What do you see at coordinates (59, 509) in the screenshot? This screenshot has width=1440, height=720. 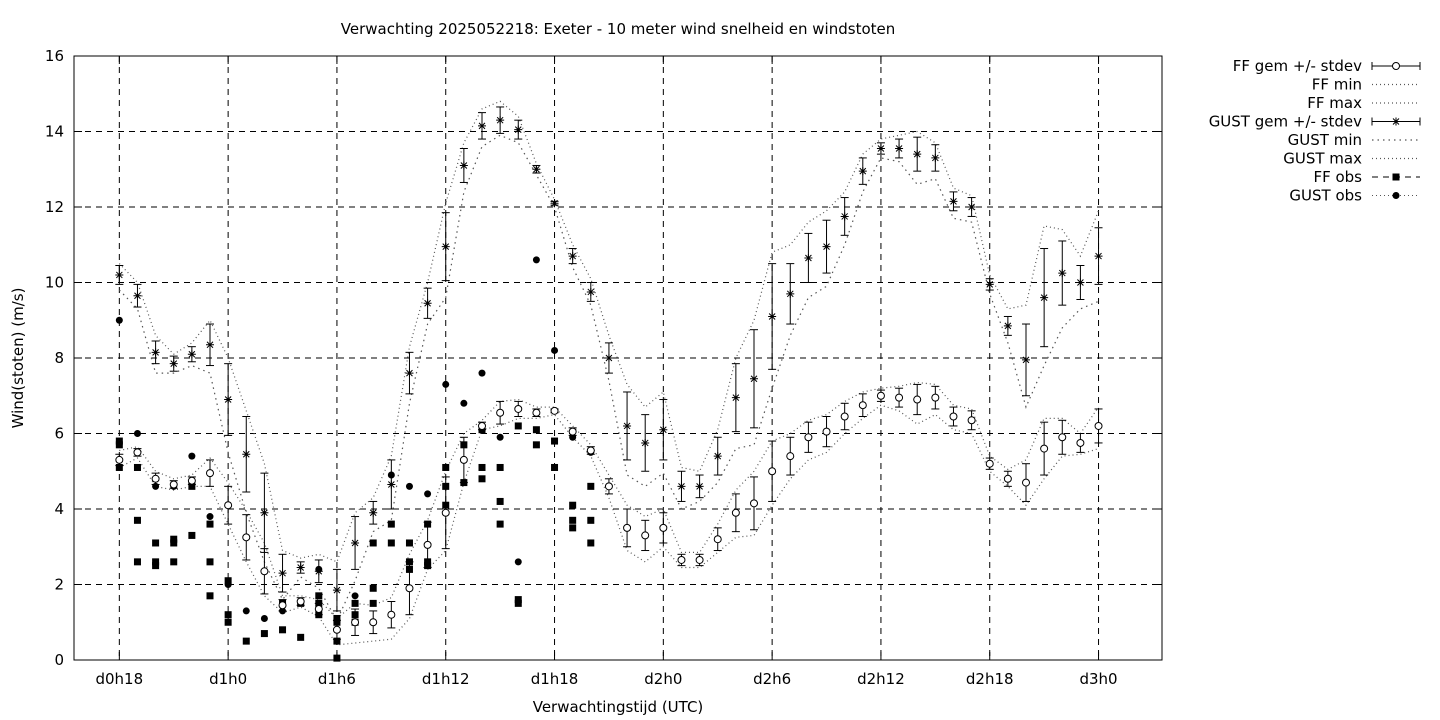 I see `y-tick-label: 4` at bounding box center [59, 509].